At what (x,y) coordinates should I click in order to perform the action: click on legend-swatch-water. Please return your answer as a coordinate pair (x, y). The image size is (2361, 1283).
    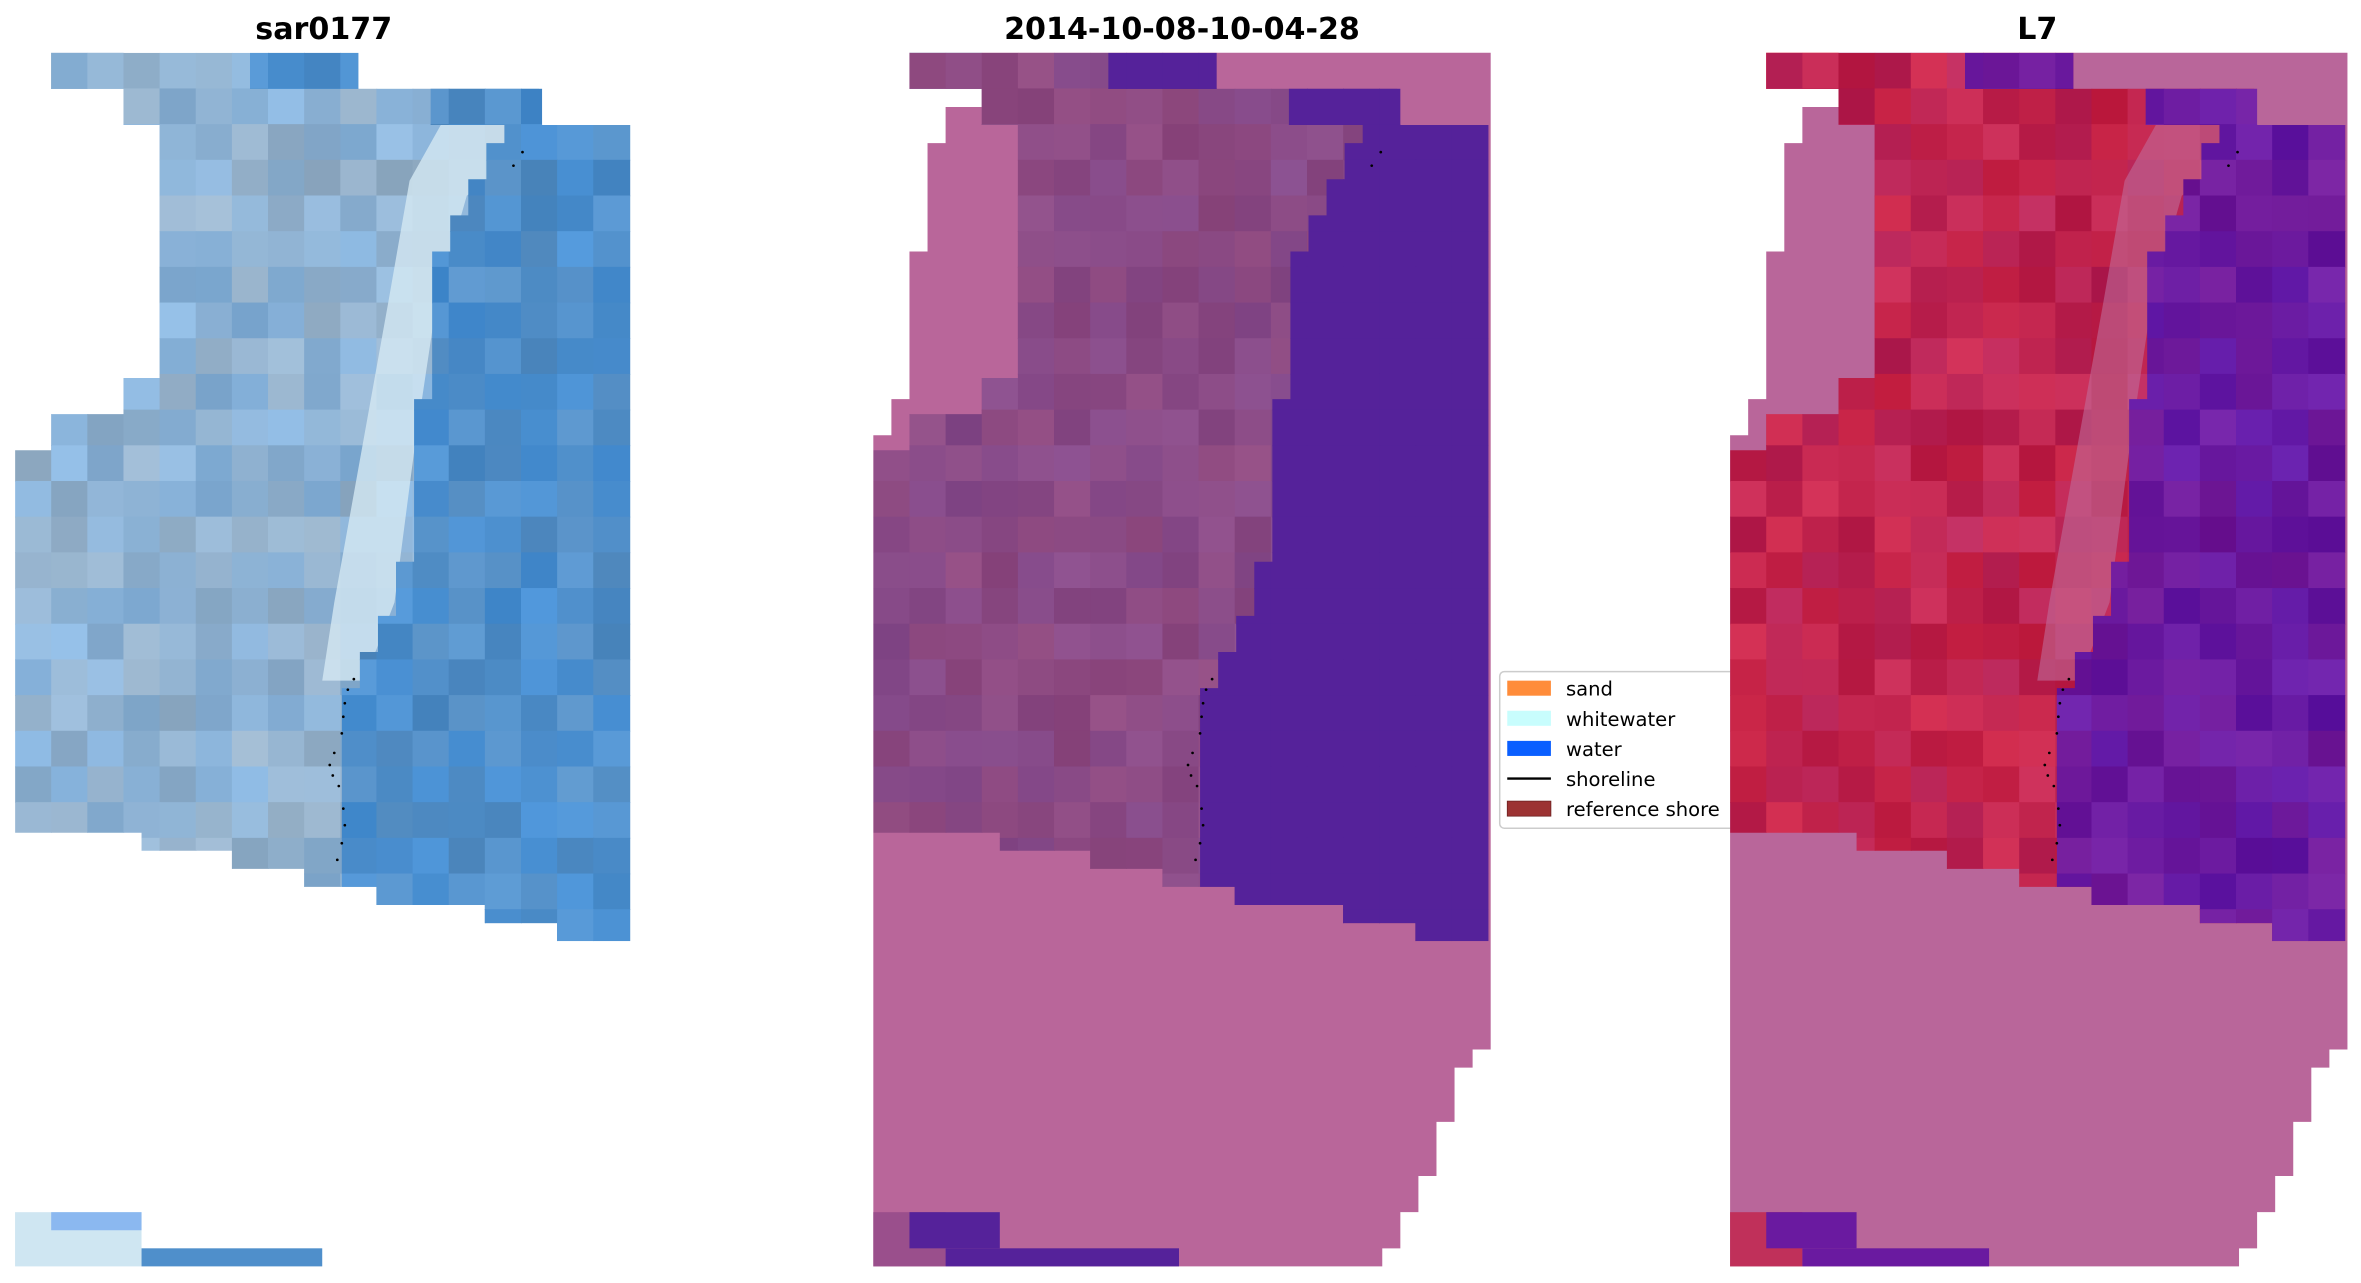
    Looking at the image, I should click on (1529, 748).